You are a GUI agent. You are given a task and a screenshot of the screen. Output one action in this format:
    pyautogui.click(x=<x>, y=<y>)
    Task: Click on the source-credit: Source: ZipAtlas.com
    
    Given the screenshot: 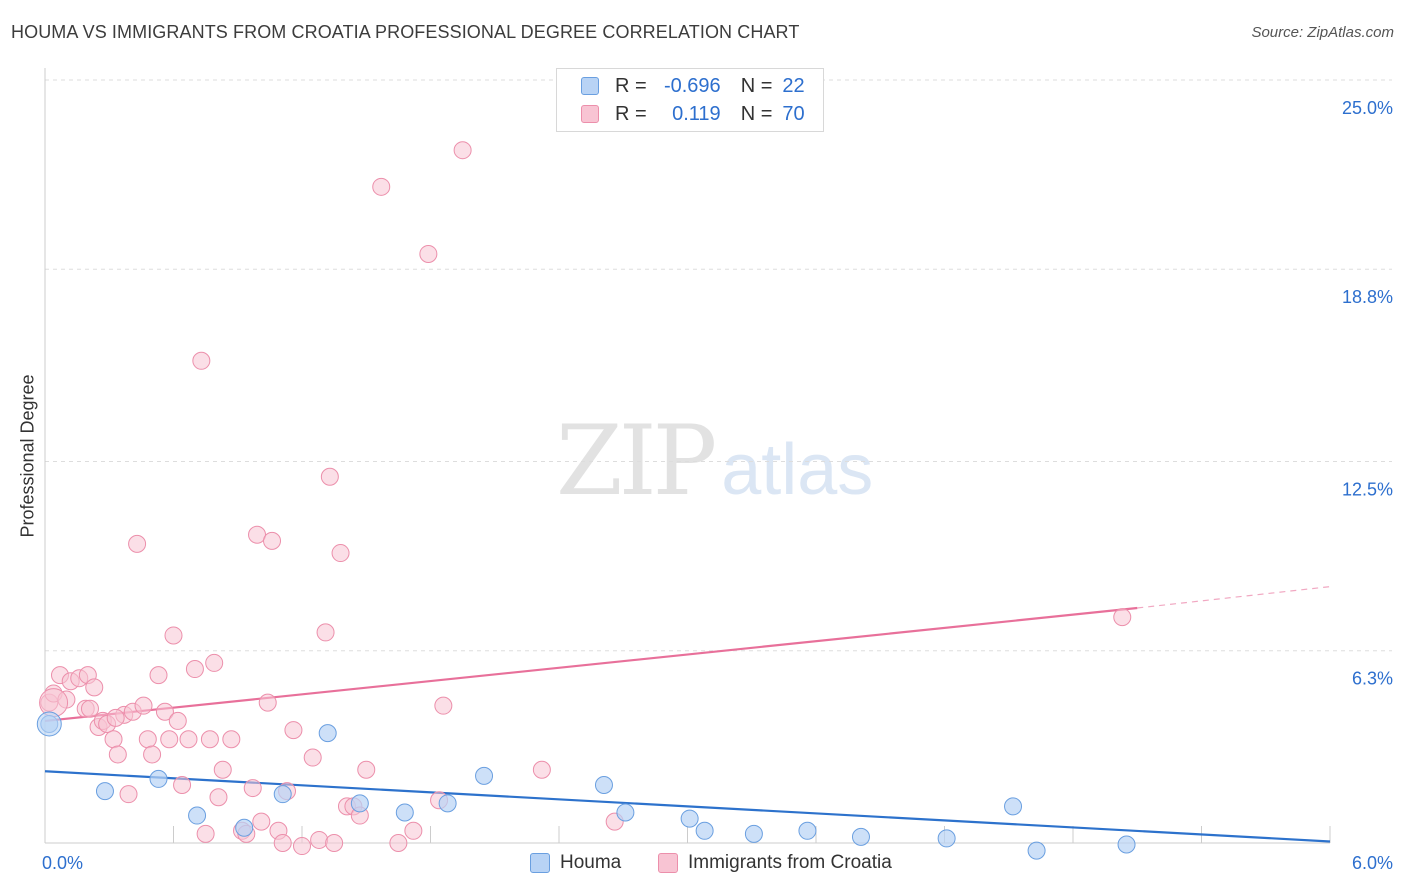 What is the action you would take?
    pyautogui.click(x=1322, y=32)
    